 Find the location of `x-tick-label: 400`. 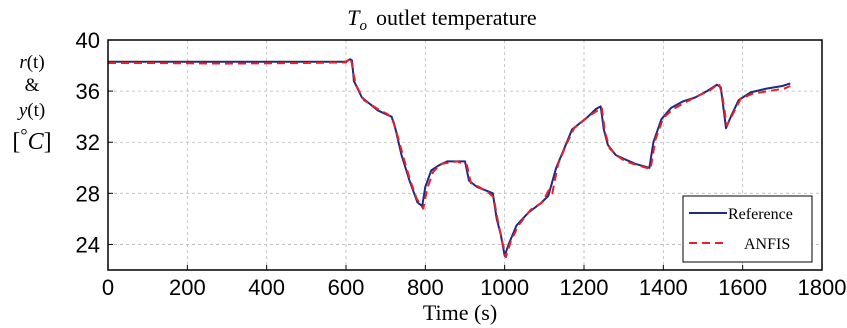

x-tick-label: 400 is located at coordinates (266, 287).